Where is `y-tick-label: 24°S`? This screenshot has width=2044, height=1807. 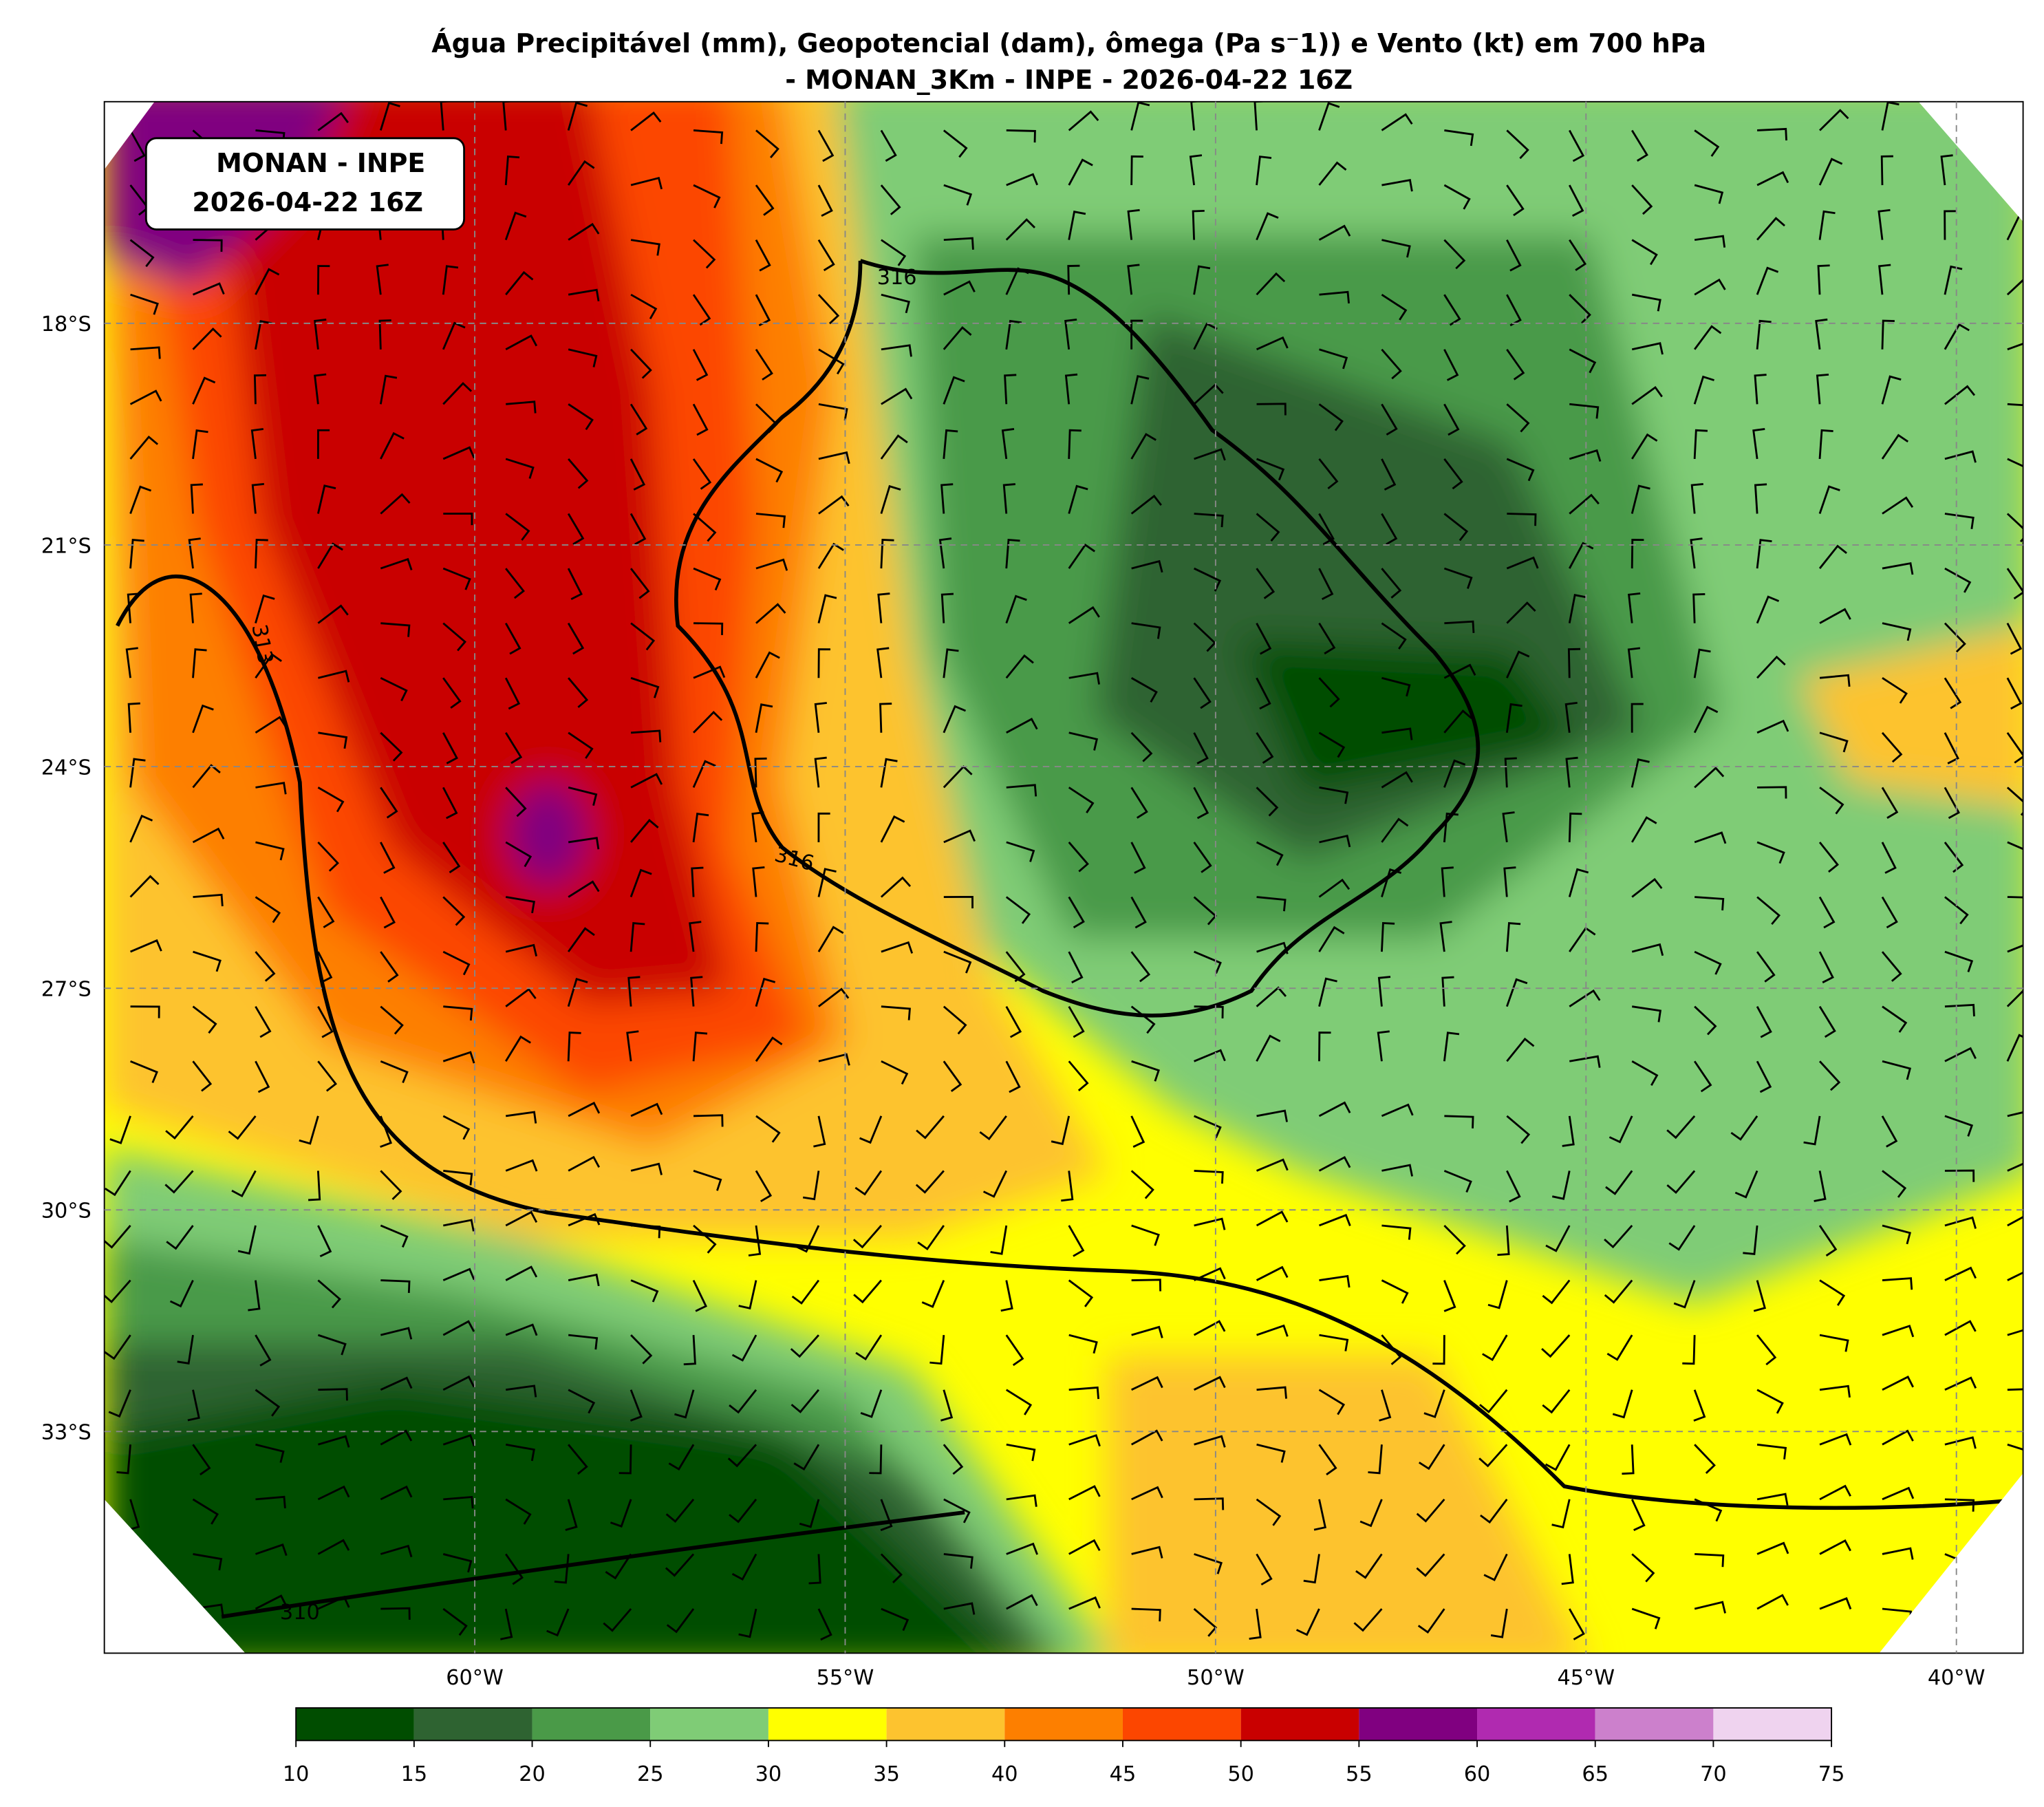
y-tick-label: 24°S is located at coordinates (66, 768).